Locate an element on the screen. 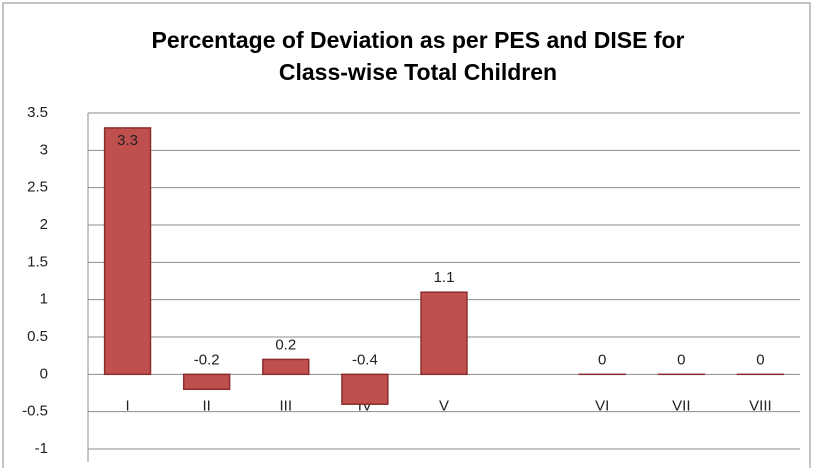  x-tick-label: VI is located at coordinates (602, 405).